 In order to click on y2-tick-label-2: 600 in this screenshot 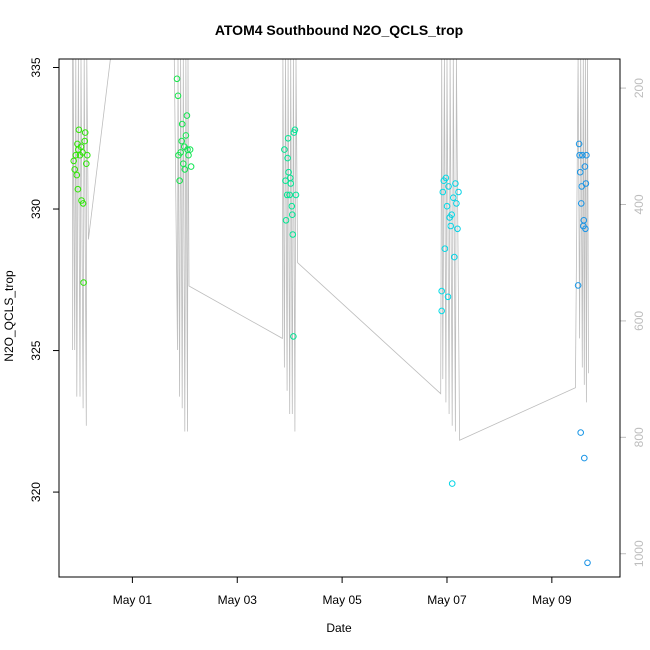, I will do `click(639, 321)`.